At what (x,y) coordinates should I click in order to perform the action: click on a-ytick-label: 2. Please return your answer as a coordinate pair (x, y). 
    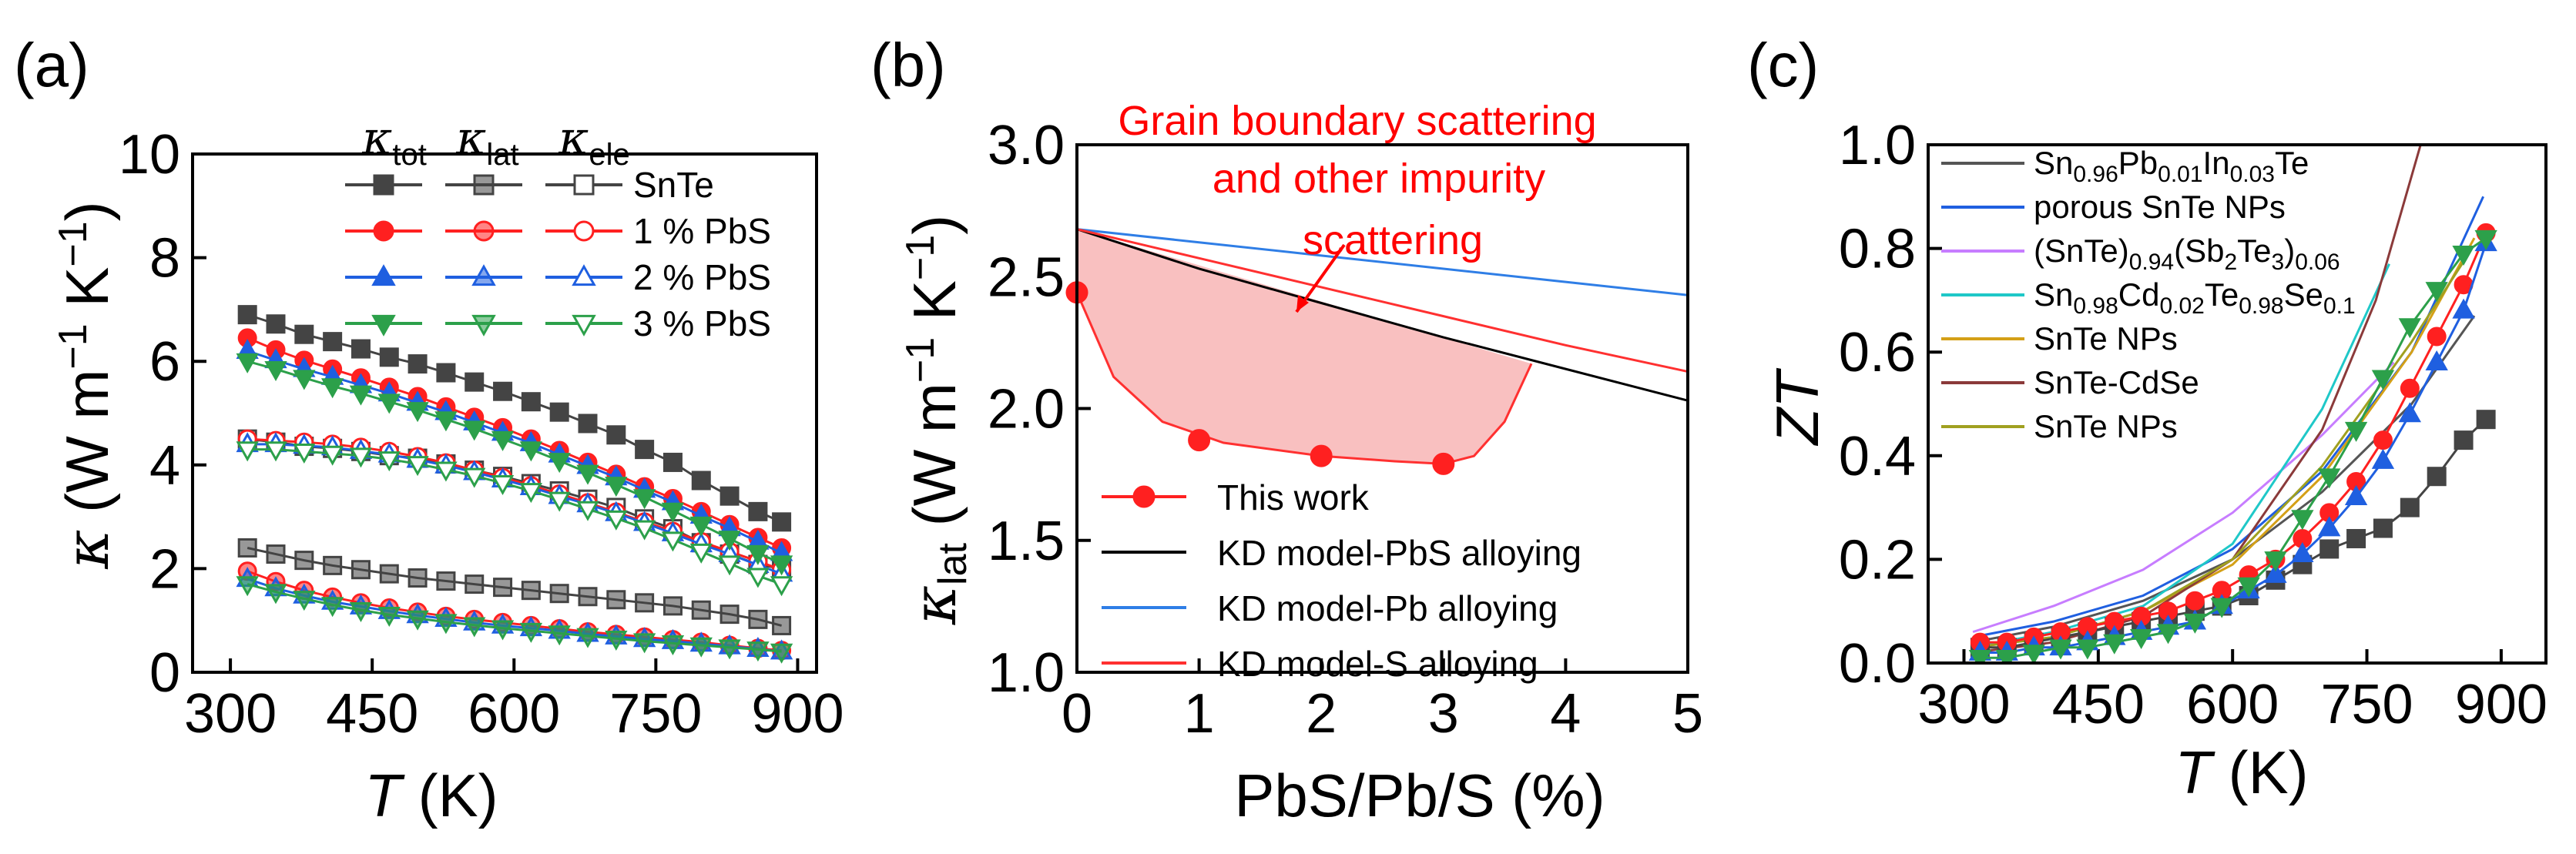
    Looking at the image, I should click on (164, 569).